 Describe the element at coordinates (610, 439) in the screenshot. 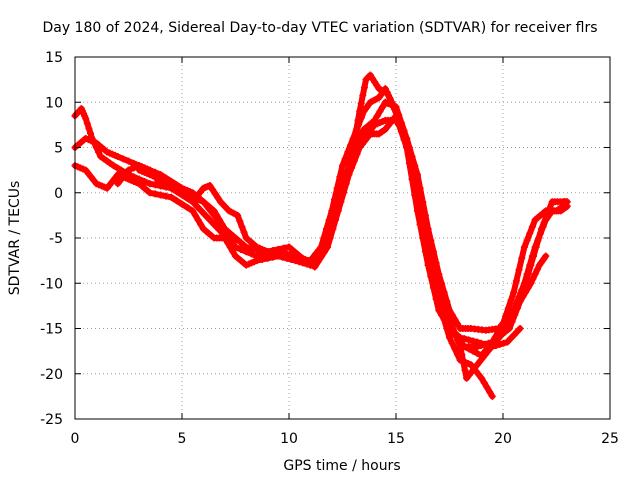

I see `x-tick-label: 25` at that location.